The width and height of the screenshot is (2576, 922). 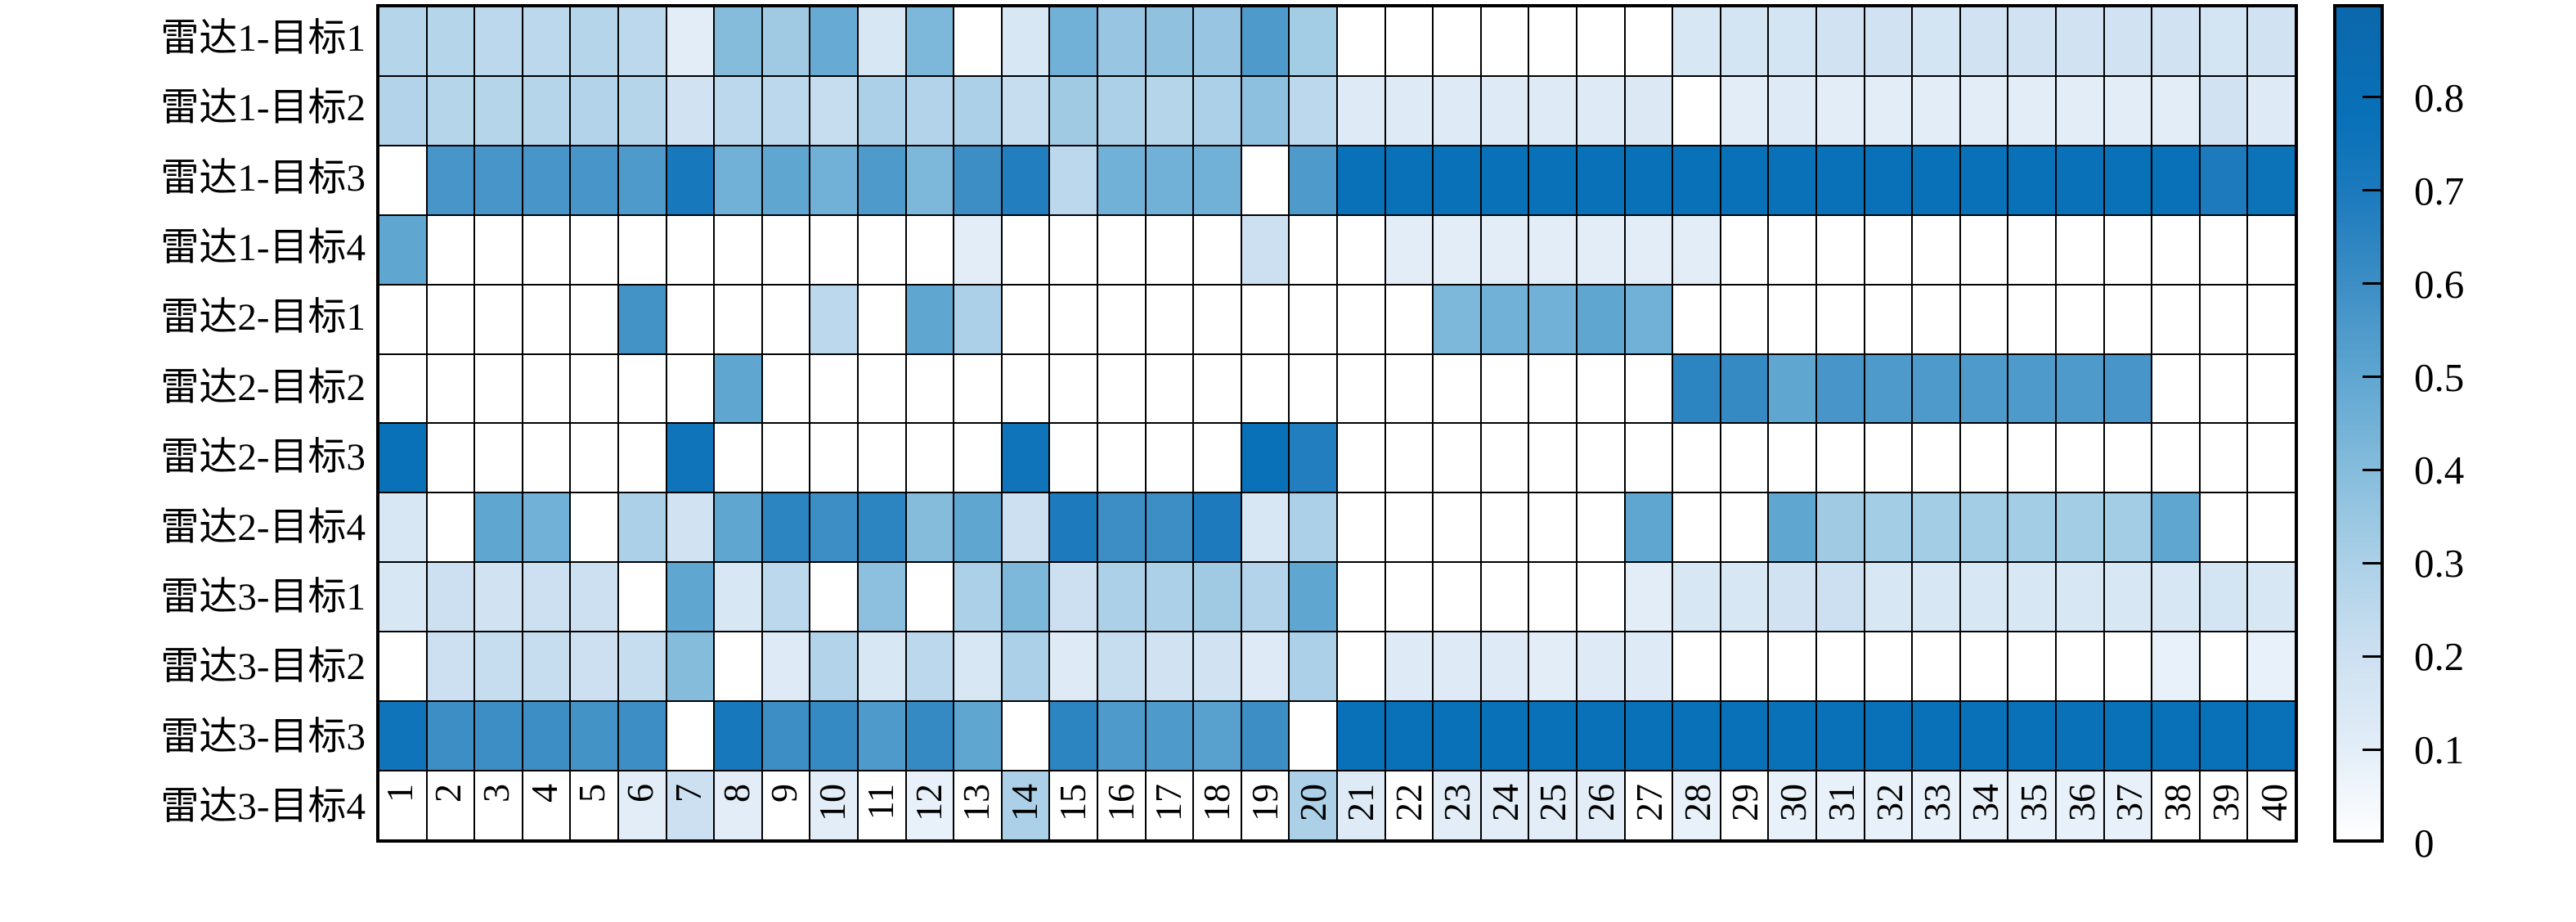 I want to click on x-tick-label: 10, so click(x=833, y=803).